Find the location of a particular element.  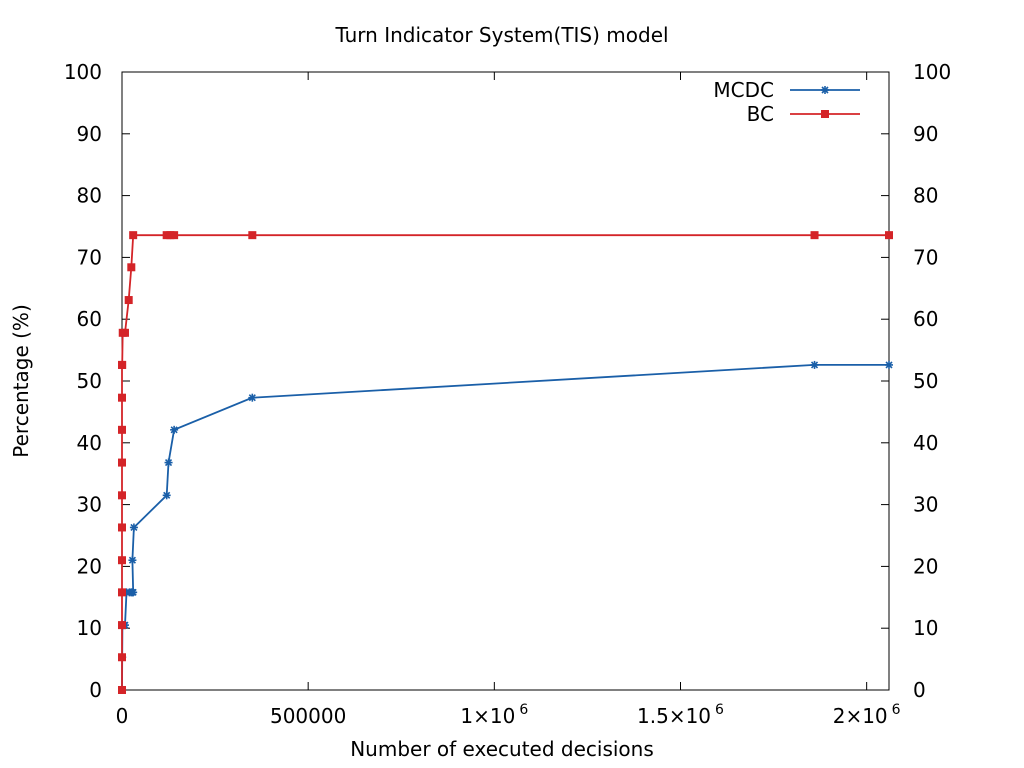

x-tick-label-base: 0 is located at coordinates (122, 716).